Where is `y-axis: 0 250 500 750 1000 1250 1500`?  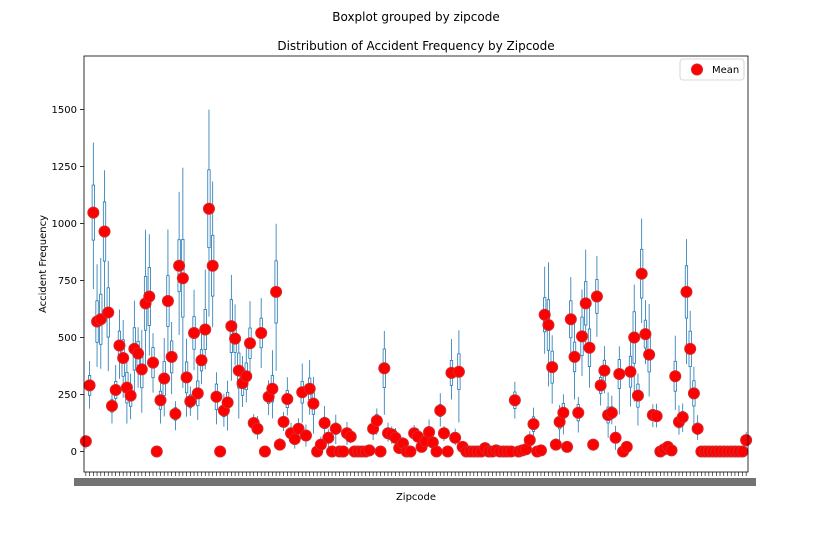 y-axis: 0 250 500 750 1000 1250 1500 is located at coordinates (68, 281).